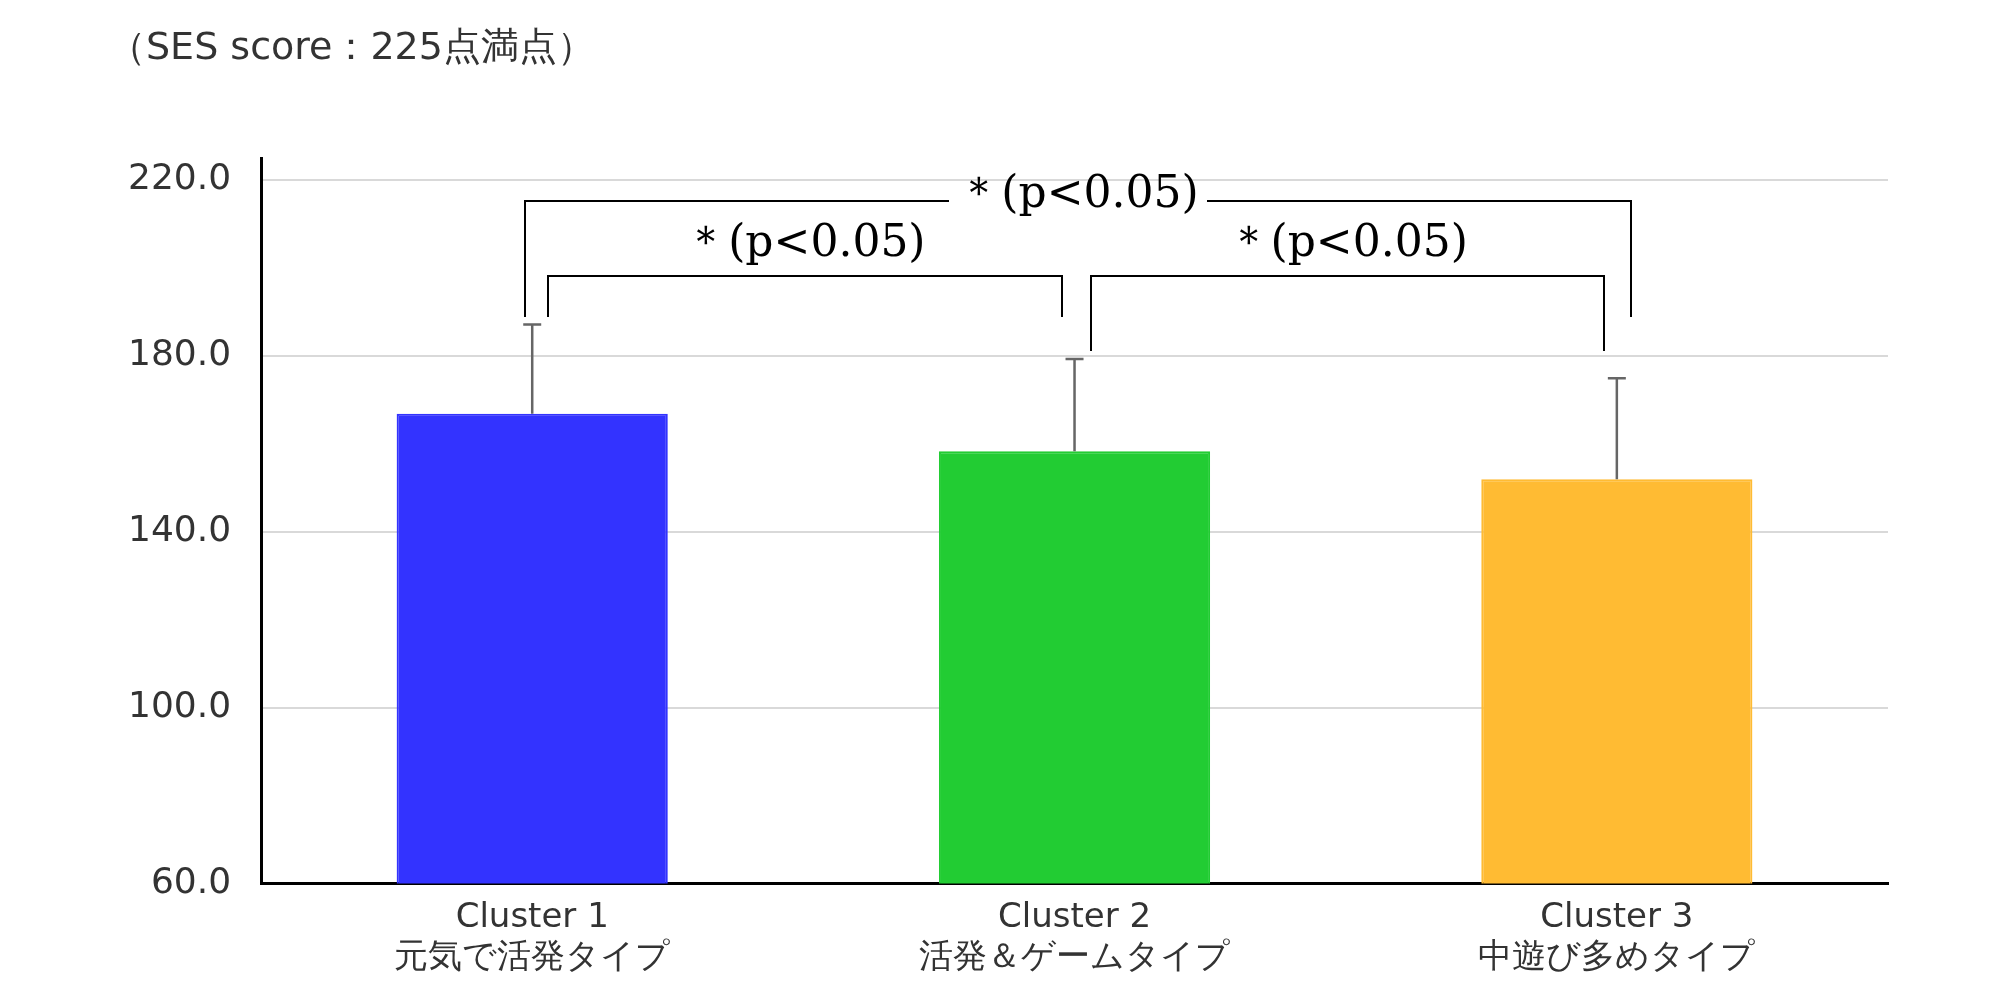 This screenshot has height=1003, width=2000. What do you see at coordinates (180, 177) in the screenshot?
I see `y-tick-label: 220.0` at bounding box center [180, 177].